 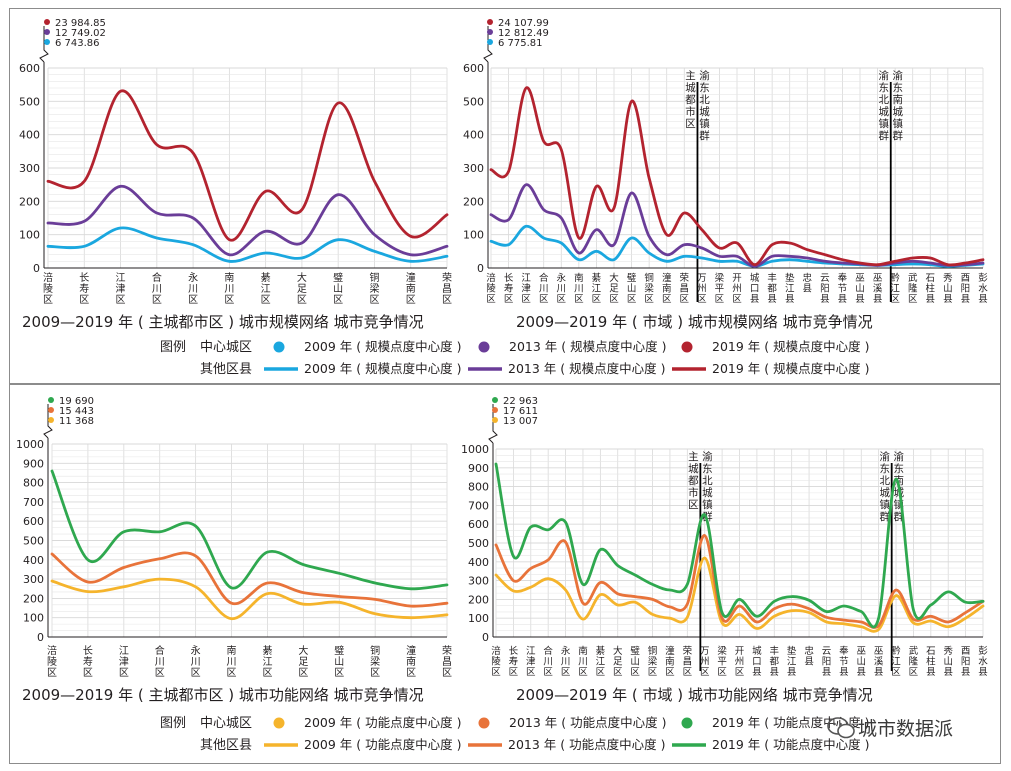 I want to click on y-tick-label: 100, so click(x=29, y=235).